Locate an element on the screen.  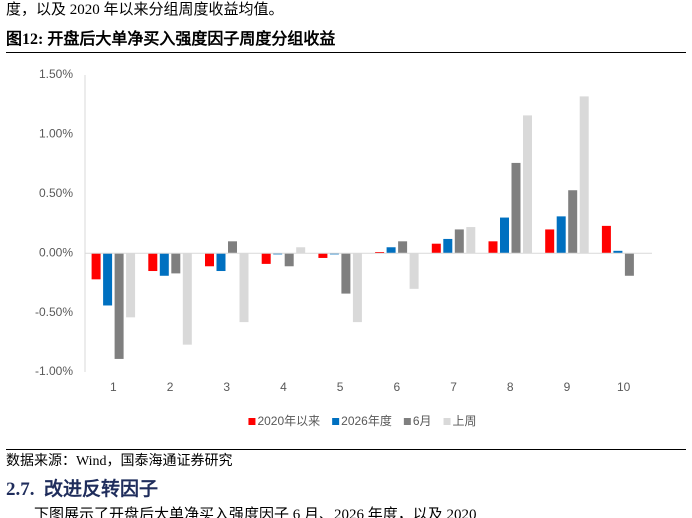
section-title: 改进反转因子 is located at coordinates (101, 489).